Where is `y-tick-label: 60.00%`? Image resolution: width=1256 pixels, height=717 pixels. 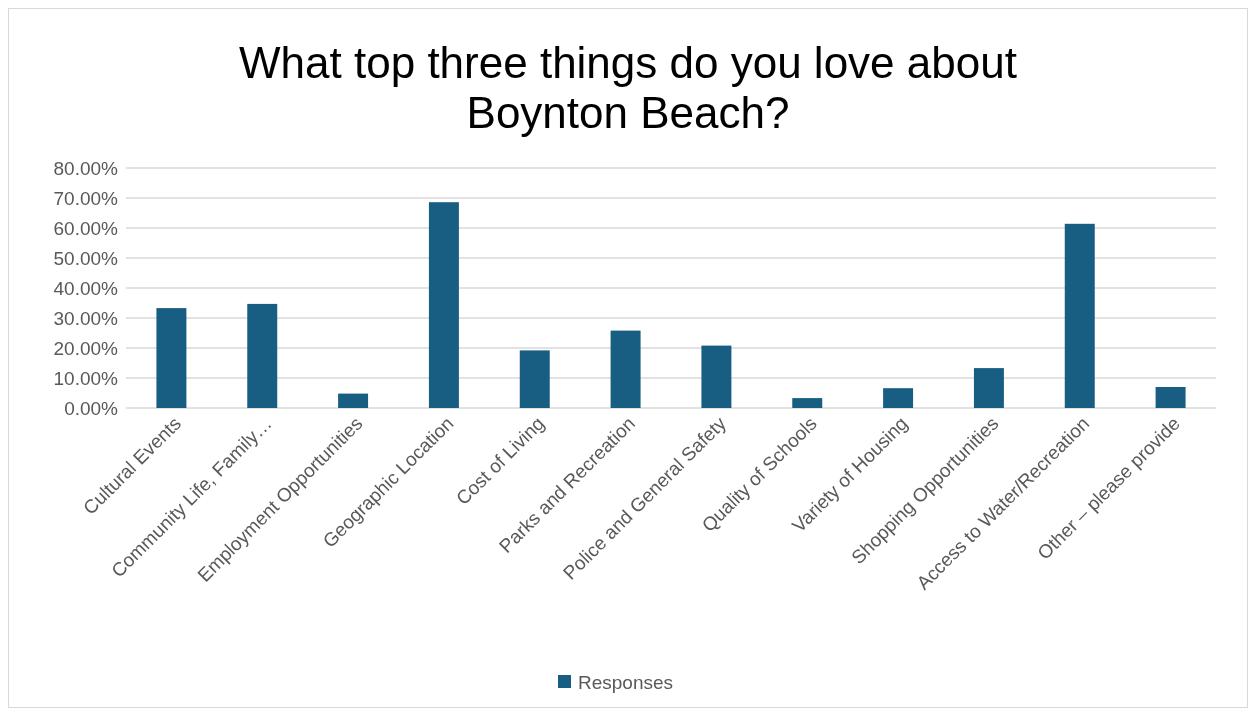 y-tick-label: 60.00% is located at coordinates (86, 228).